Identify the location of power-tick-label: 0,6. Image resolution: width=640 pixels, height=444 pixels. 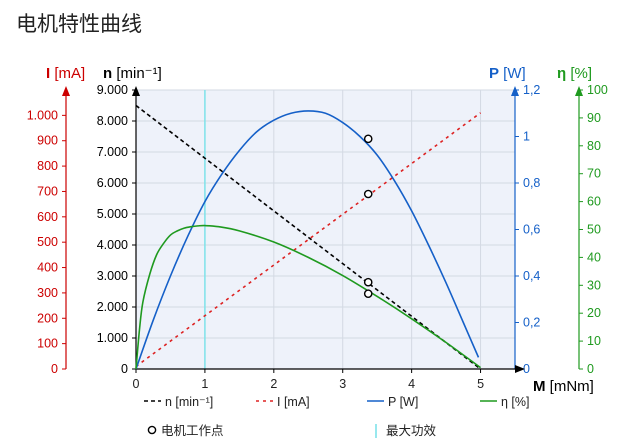
(531, 230).